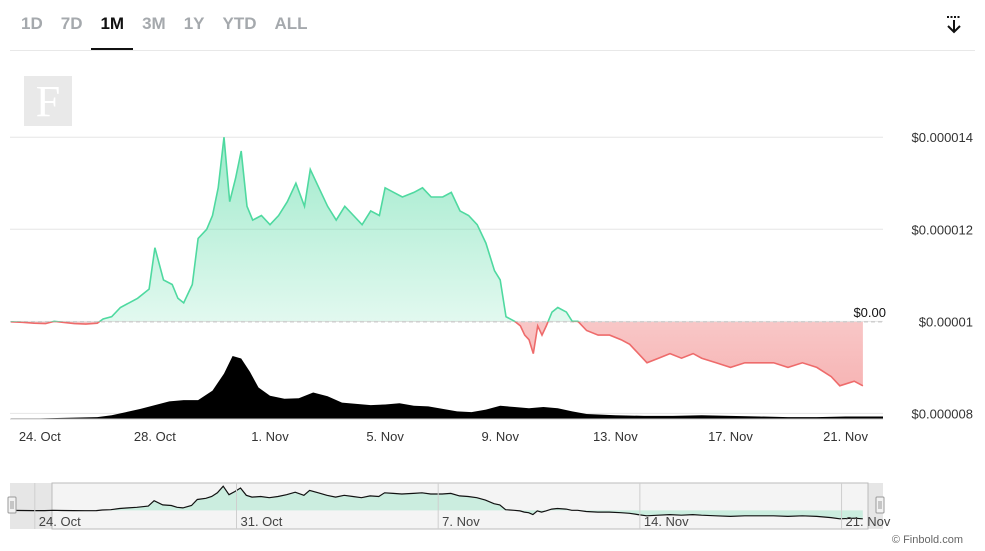 The image size is (985, 551). Describe the element at coordinates (942, 137) in the screenshot. I see `y-tick-label: $0.000014` at that location.